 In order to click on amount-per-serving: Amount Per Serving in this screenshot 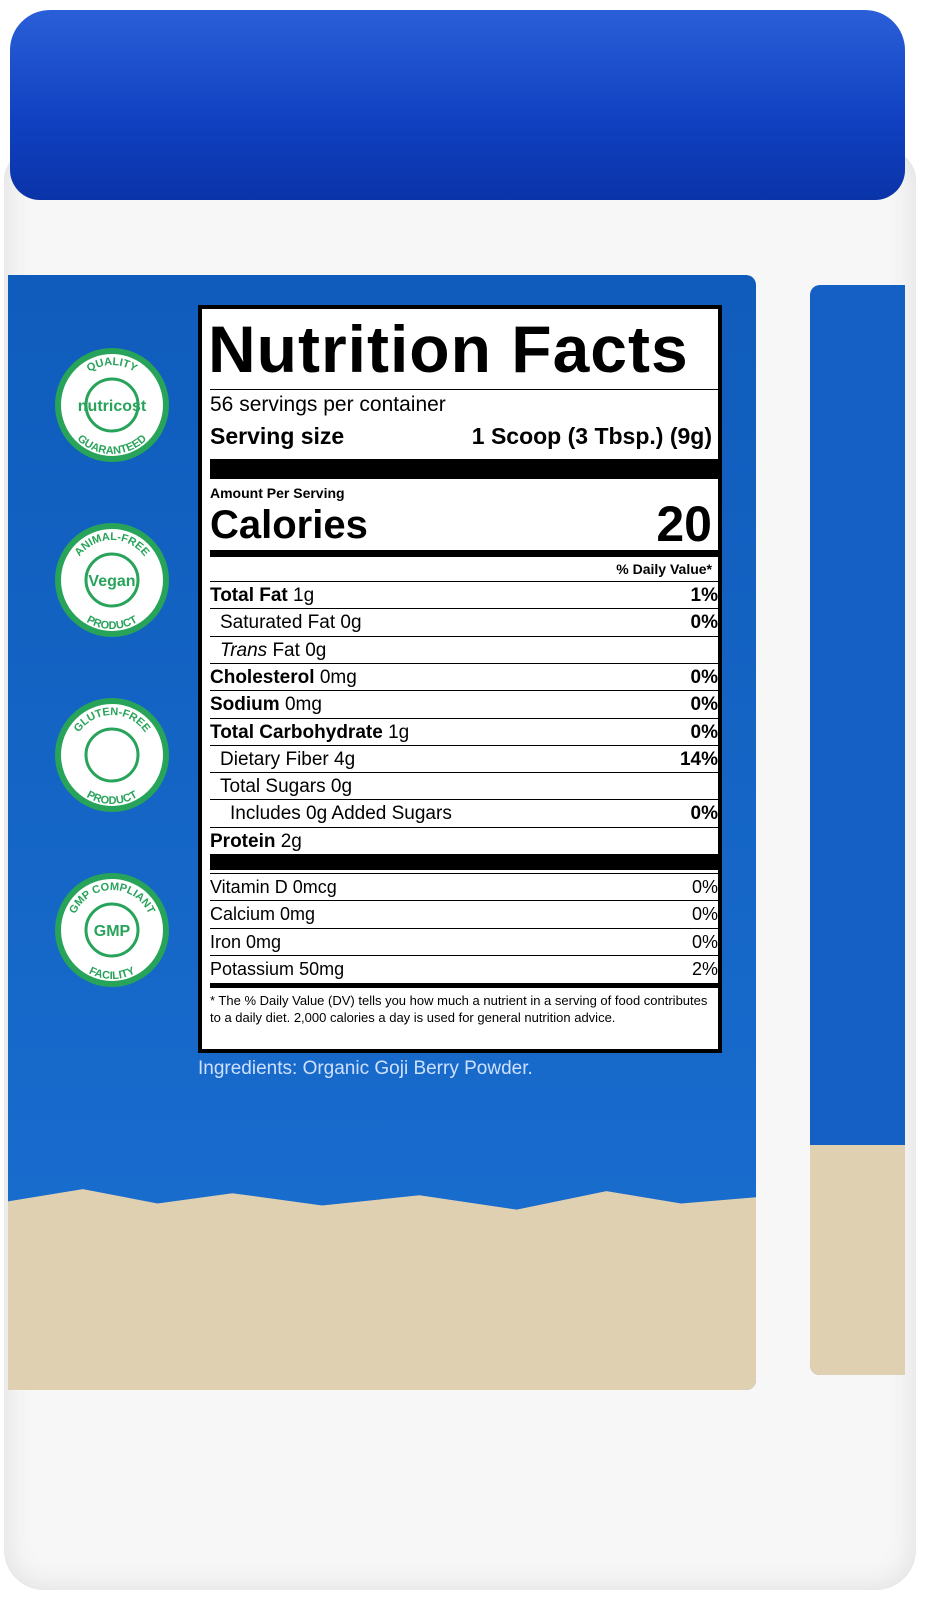, I will do `click(277, 493)`.